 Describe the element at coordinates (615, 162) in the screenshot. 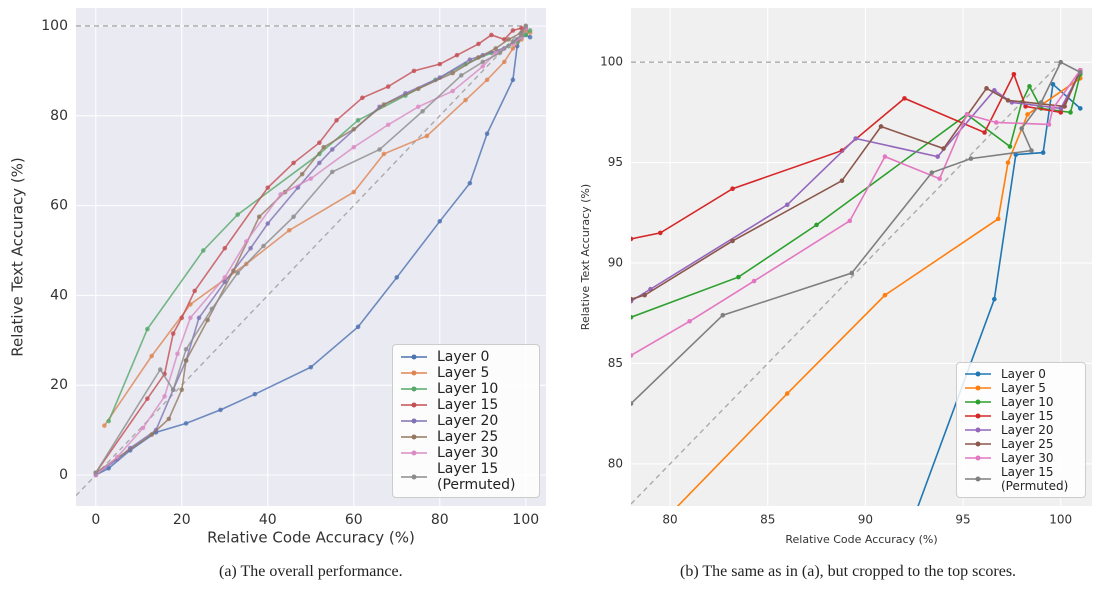

I see `y-tick-label: 95` at that location.